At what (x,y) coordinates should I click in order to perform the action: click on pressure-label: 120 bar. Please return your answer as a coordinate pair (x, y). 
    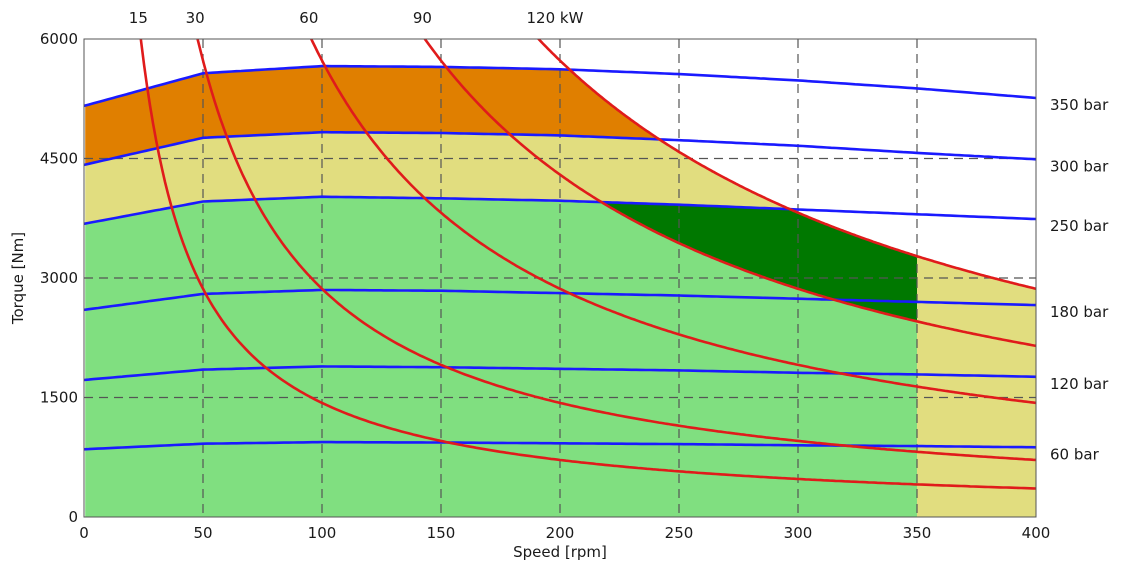
    Looking at the image, I should click on (1079, 384).